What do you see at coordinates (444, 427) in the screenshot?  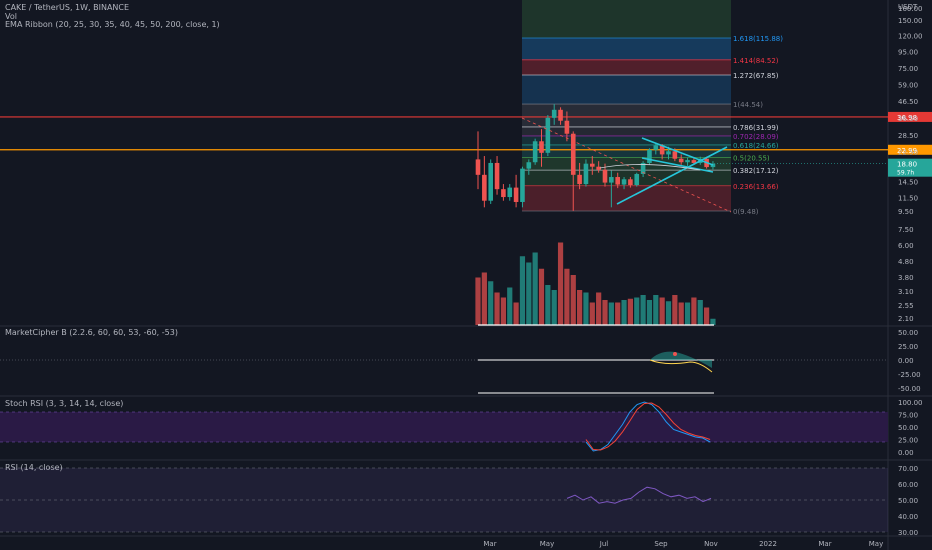 I see `stoch-band` at bounding box center [444, 427].